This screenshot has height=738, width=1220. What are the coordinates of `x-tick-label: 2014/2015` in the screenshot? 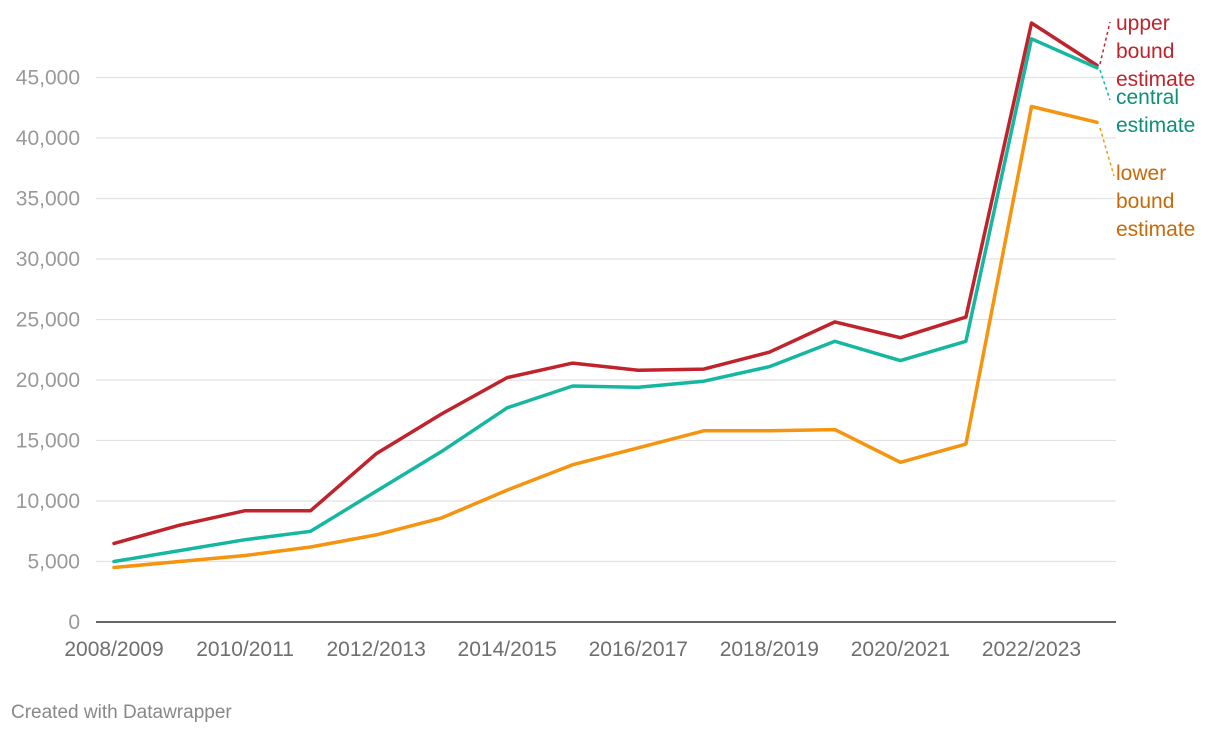 It's located at (507, 649).